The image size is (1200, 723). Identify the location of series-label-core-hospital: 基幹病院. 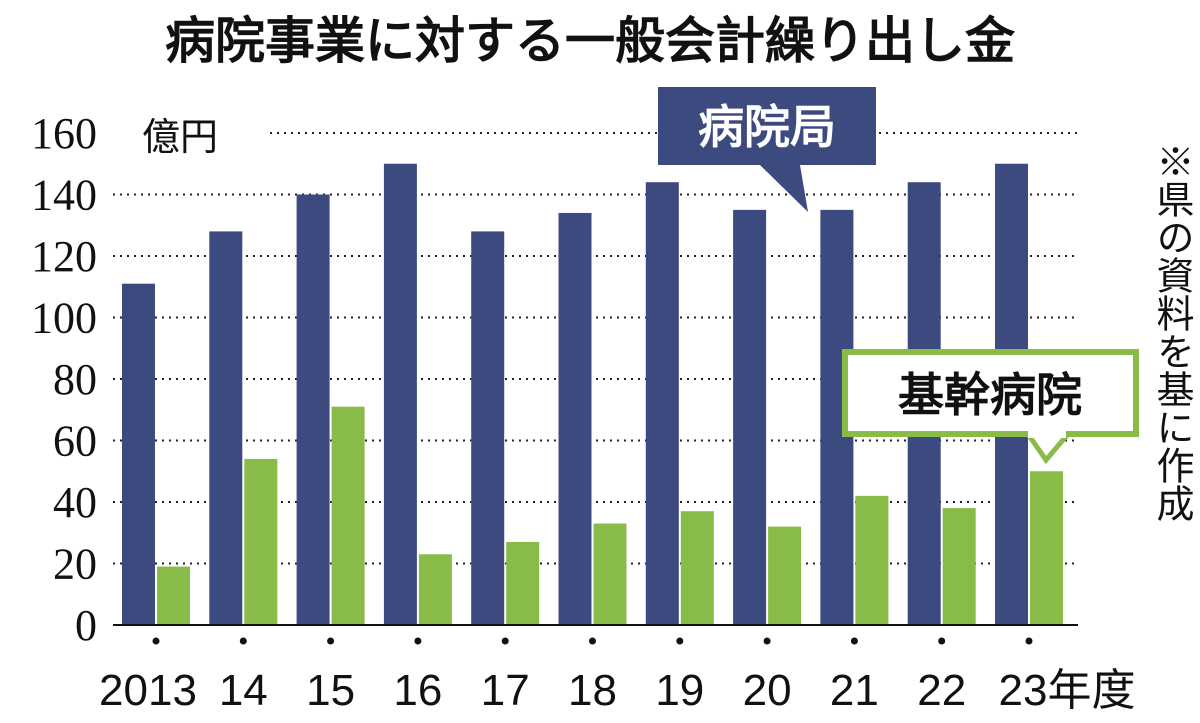
(990, 407).